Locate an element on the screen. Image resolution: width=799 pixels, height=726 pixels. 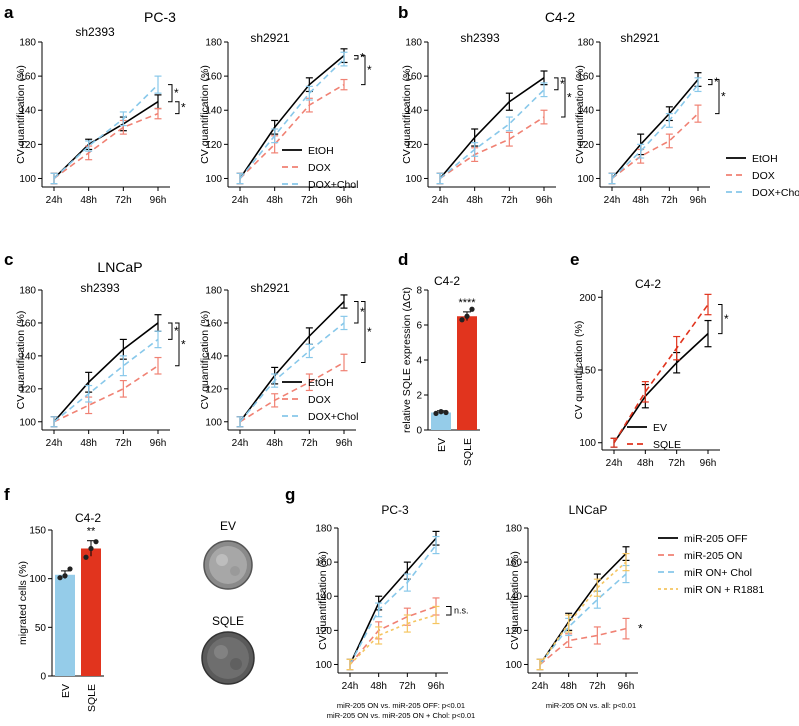
f-annotation: ** is located at coordinates (91, 532).